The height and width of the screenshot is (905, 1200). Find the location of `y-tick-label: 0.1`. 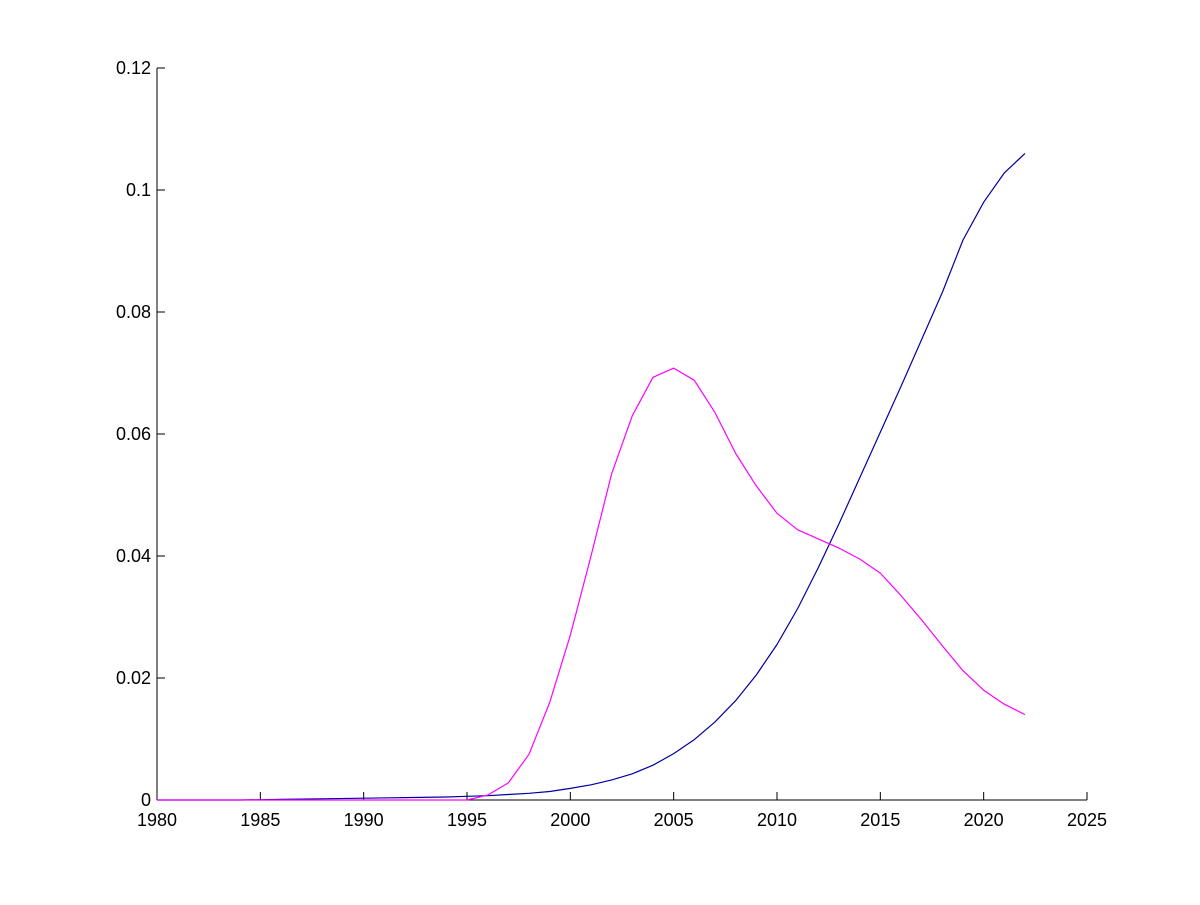

y-tick-label: 0.1 is located at coordinates (138, 190).